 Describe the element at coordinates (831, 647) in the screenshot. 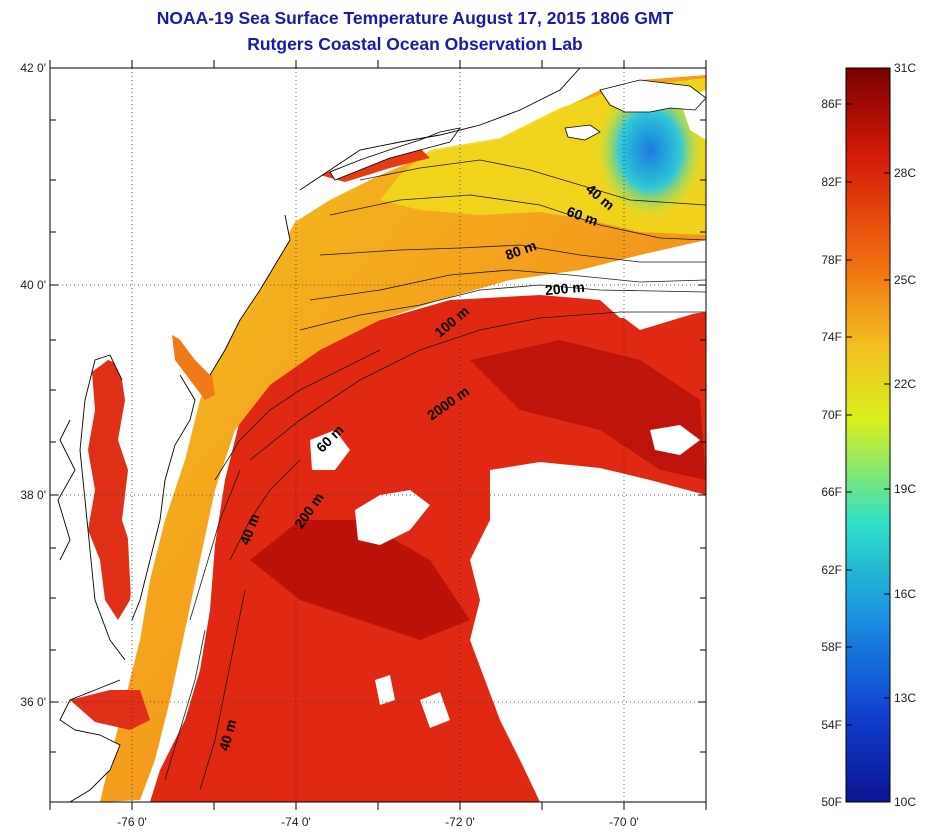

I see `colorbar-f-label: 58F` at that location.